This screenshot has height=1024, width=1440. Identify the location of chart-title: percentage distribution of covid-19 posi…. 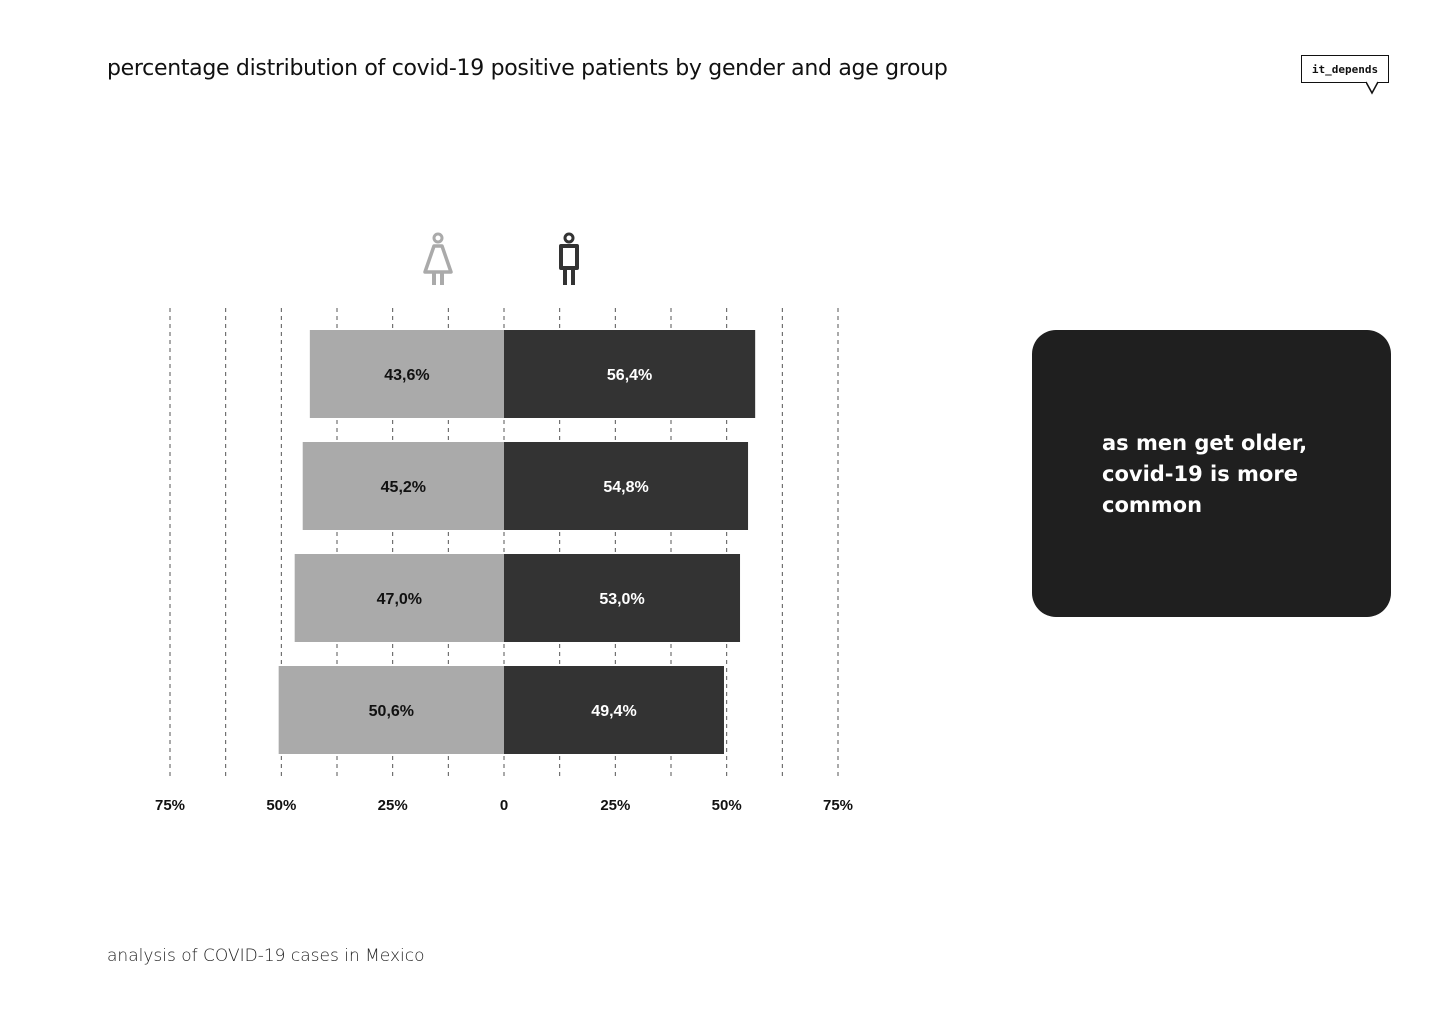
(527, 68).